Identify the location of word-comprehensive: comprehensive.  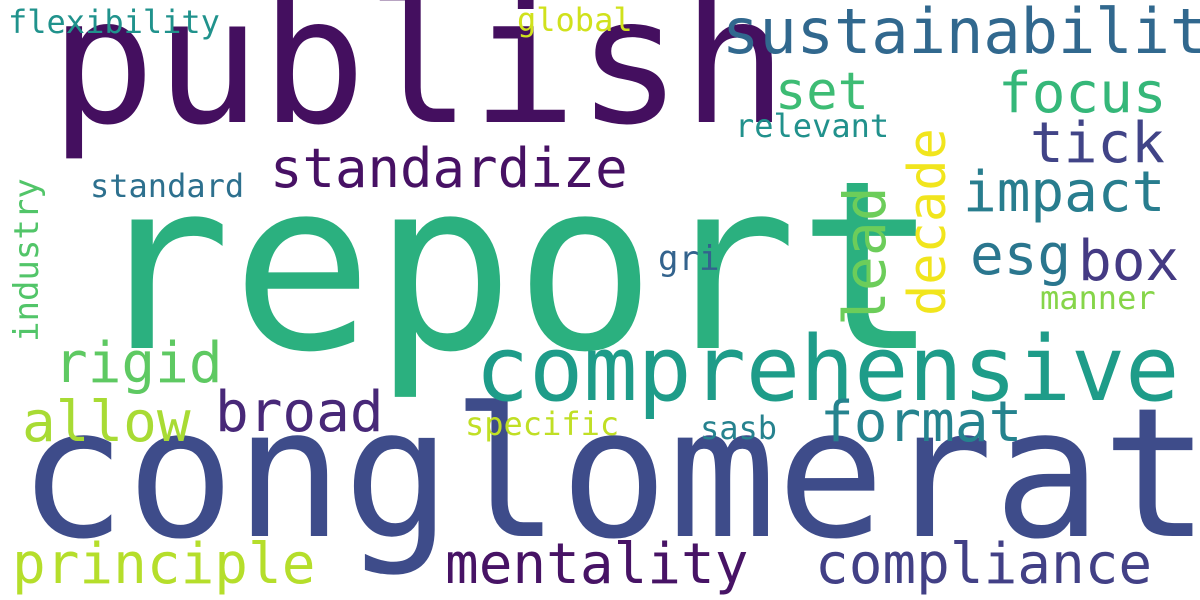
(827, 369).